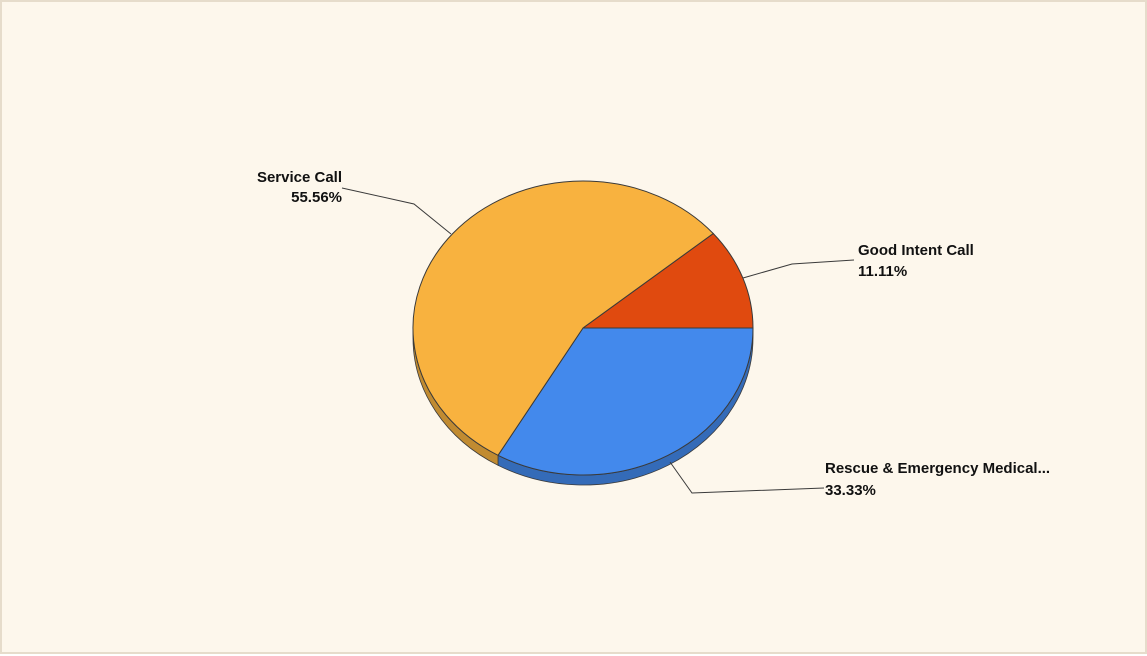  What do you see at coordinates (882, 271) in the screenshot?
I see `slice-label-good-intent-call-percent: 11.11%` at bounding box center [882, 271].